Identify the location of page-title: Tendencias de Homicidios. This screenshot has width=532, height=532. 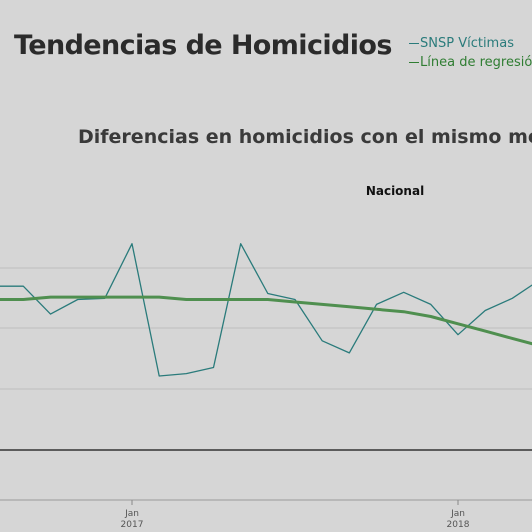
(203, 45).